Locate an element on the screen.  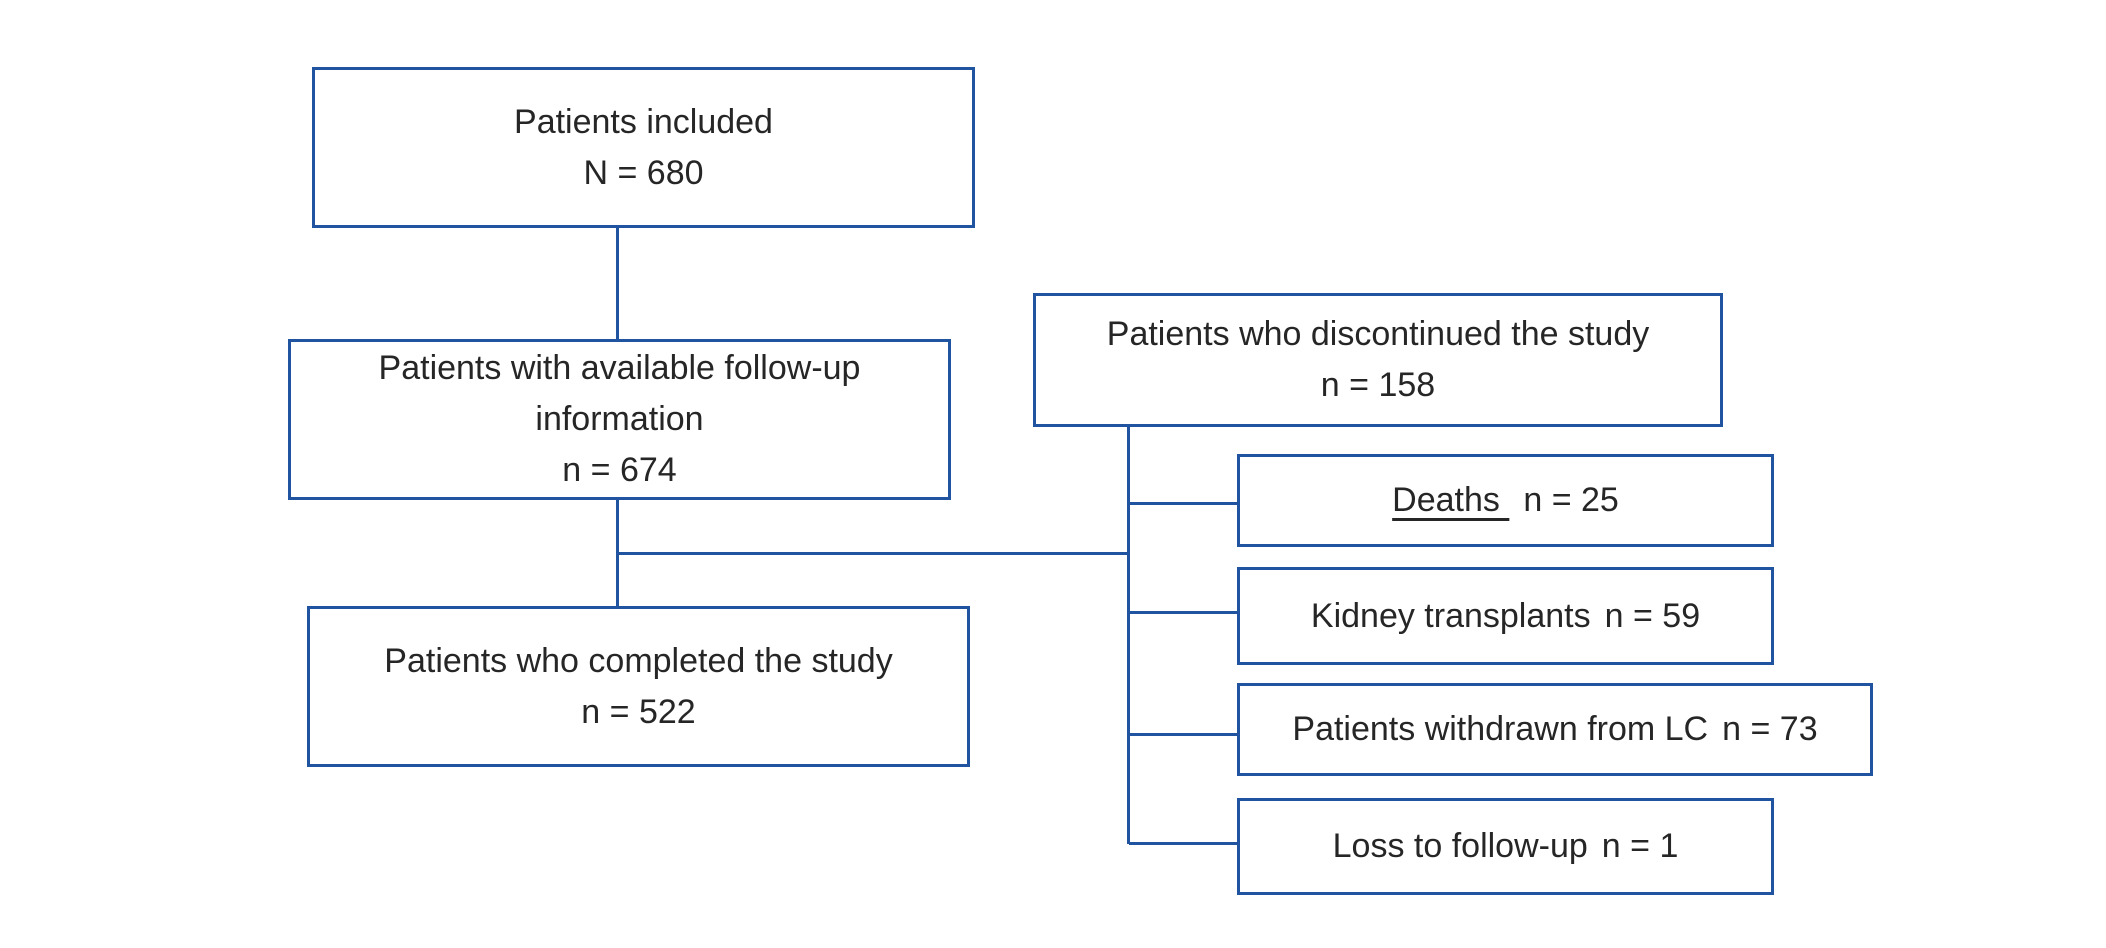
box-label: Loss to follow-up is located at coordinates (1460, 846).